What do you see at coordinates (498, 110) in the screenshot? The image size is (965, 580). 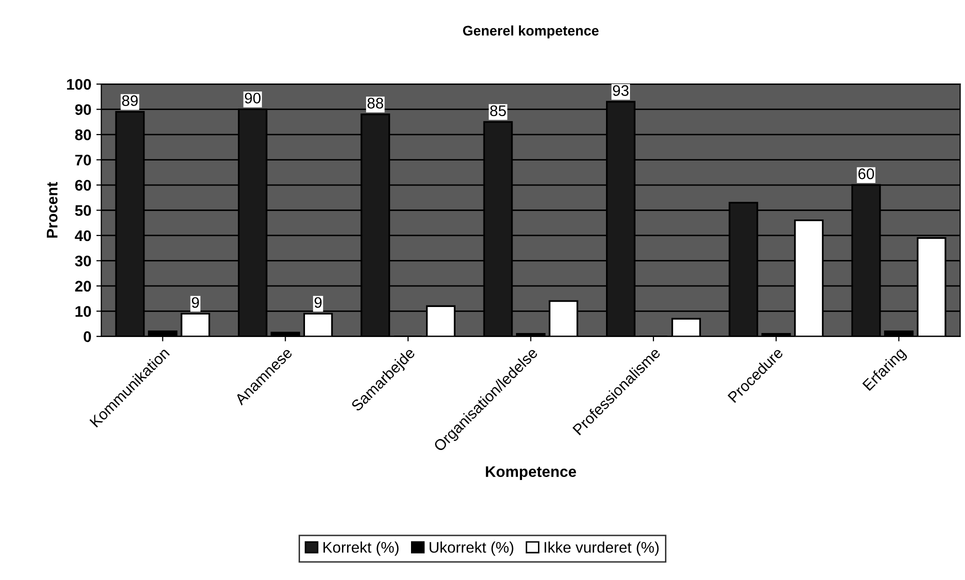 I see `data-label: 85` at bounding box center [498, 110].